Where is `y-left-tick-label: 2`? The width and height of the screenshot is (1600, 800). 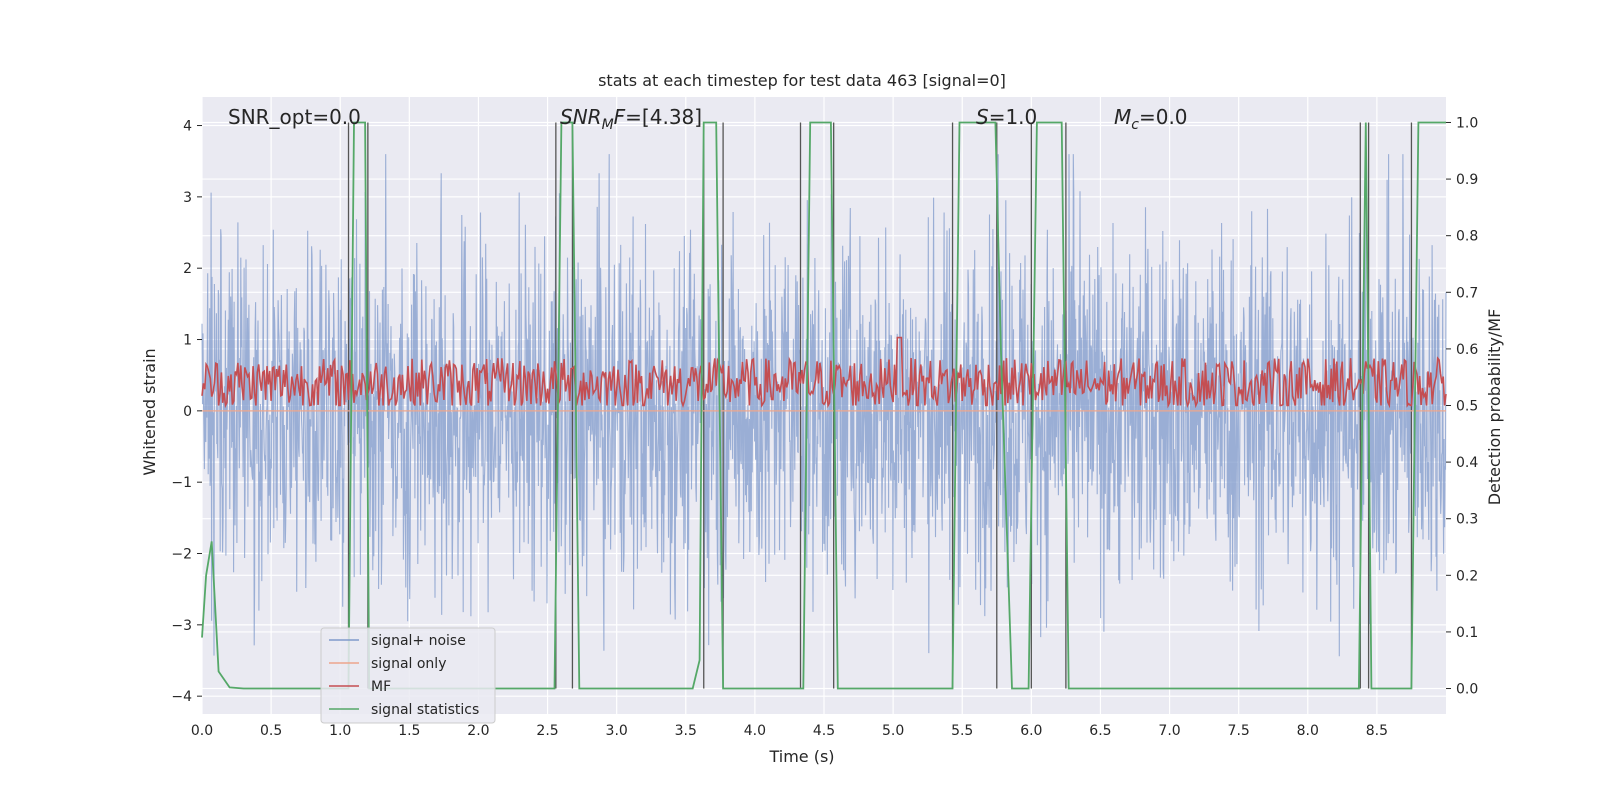
y-left-tick-label: 2 is located at coordinates (187, 269).